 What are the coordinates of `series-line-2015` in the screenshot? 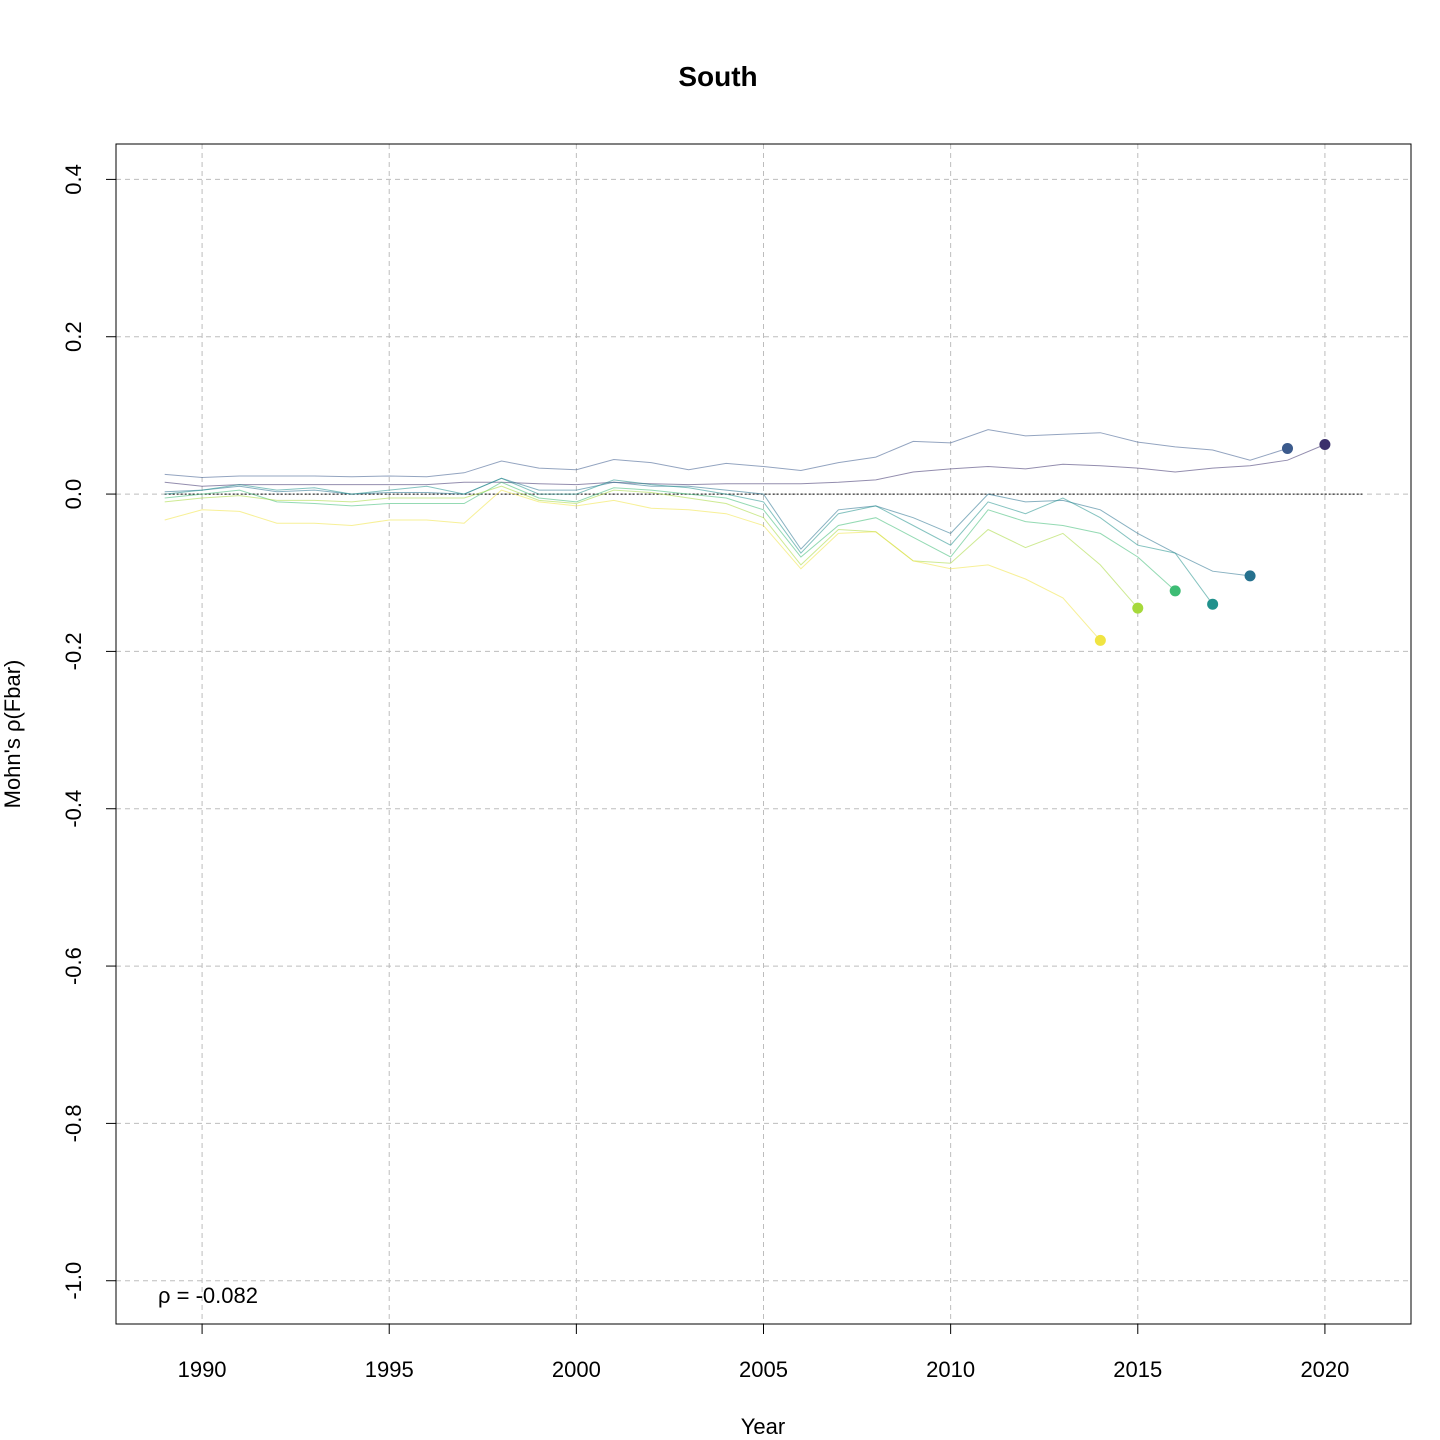 It's located at (651, 547).